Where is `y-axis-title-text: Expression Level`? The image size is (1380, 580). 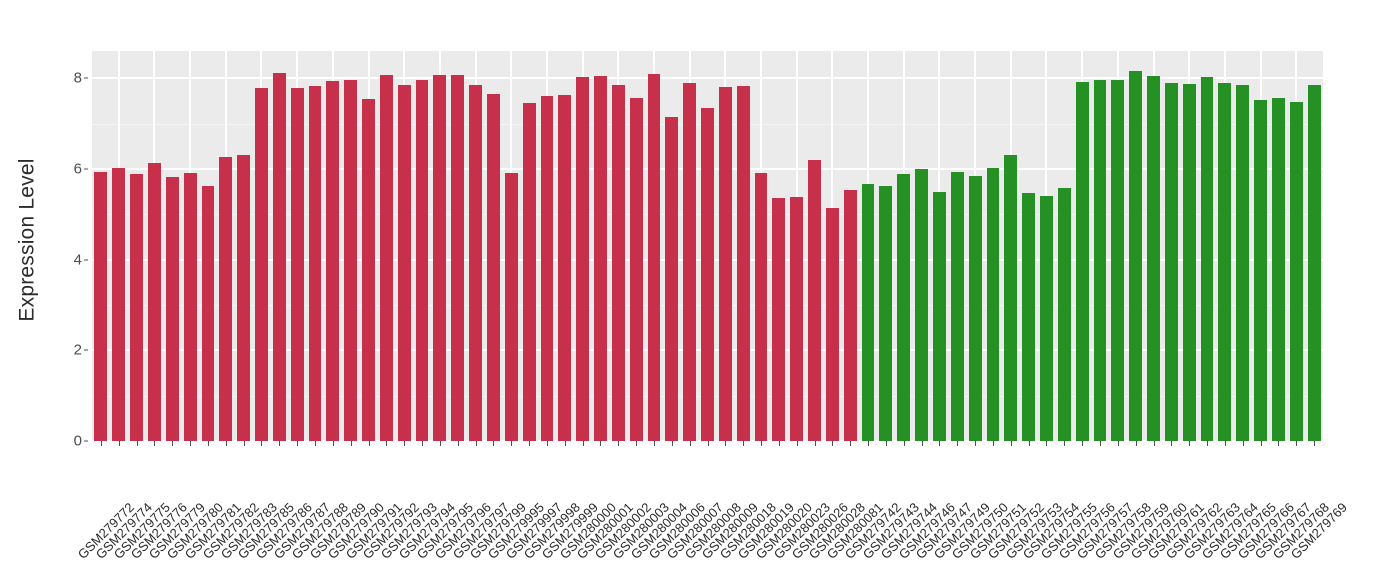
y-axis-title-text: Expression Level is located at coordinates (27, 240).